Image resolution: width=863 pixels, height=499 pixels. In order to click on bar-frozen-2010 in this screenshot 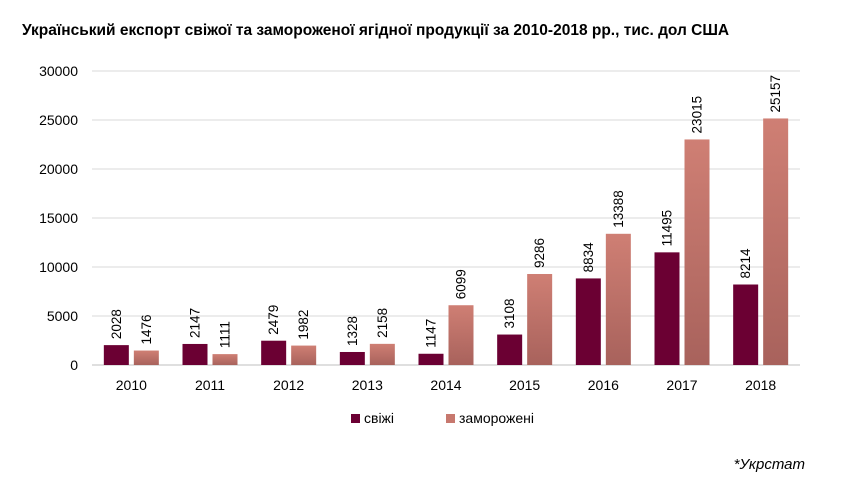, I will do `click(146, 357)`.